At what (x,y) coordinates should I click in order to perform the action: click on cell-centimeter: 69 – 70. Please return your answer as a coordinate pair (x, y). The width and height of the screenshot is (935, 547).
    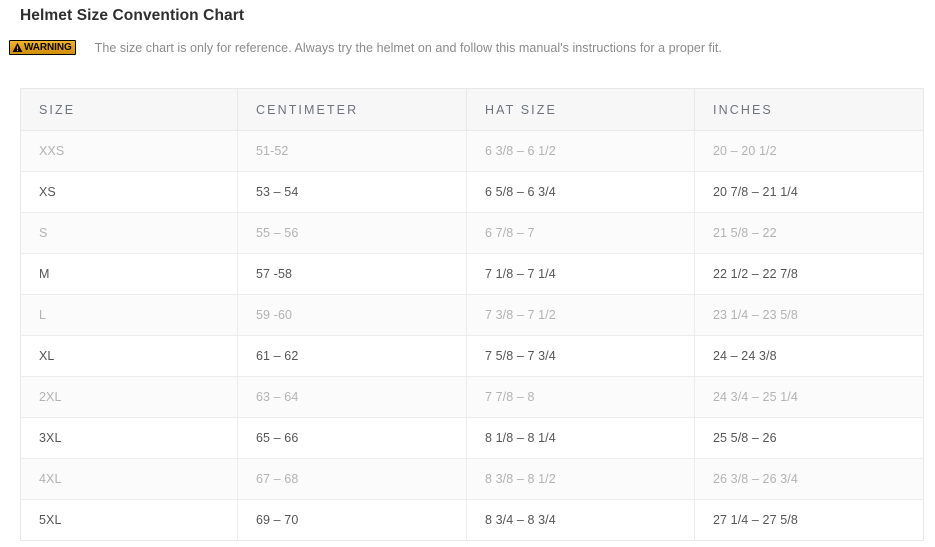
    Looking at the image, I should click on (352, 520).